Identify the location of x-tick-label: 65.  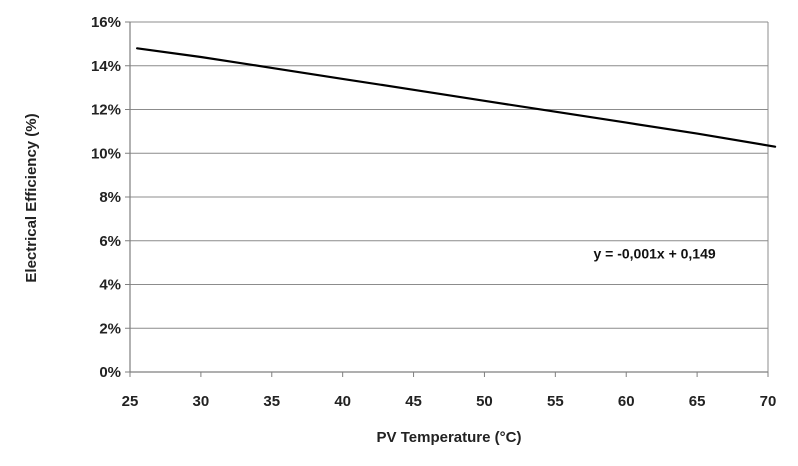
(697, 401).